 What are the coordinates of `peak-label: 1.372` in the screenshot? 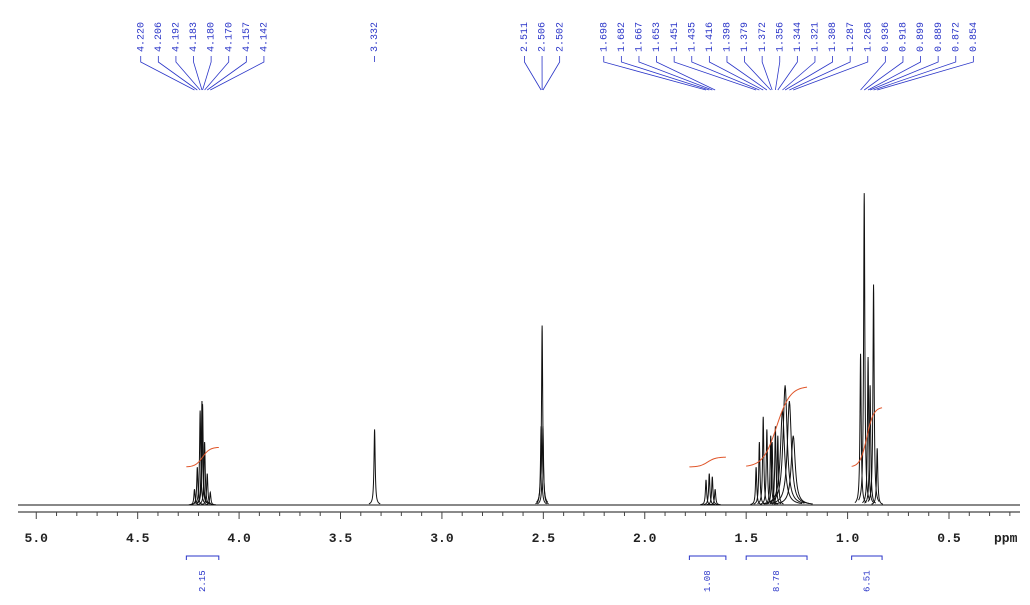 It's located at (763, 37).